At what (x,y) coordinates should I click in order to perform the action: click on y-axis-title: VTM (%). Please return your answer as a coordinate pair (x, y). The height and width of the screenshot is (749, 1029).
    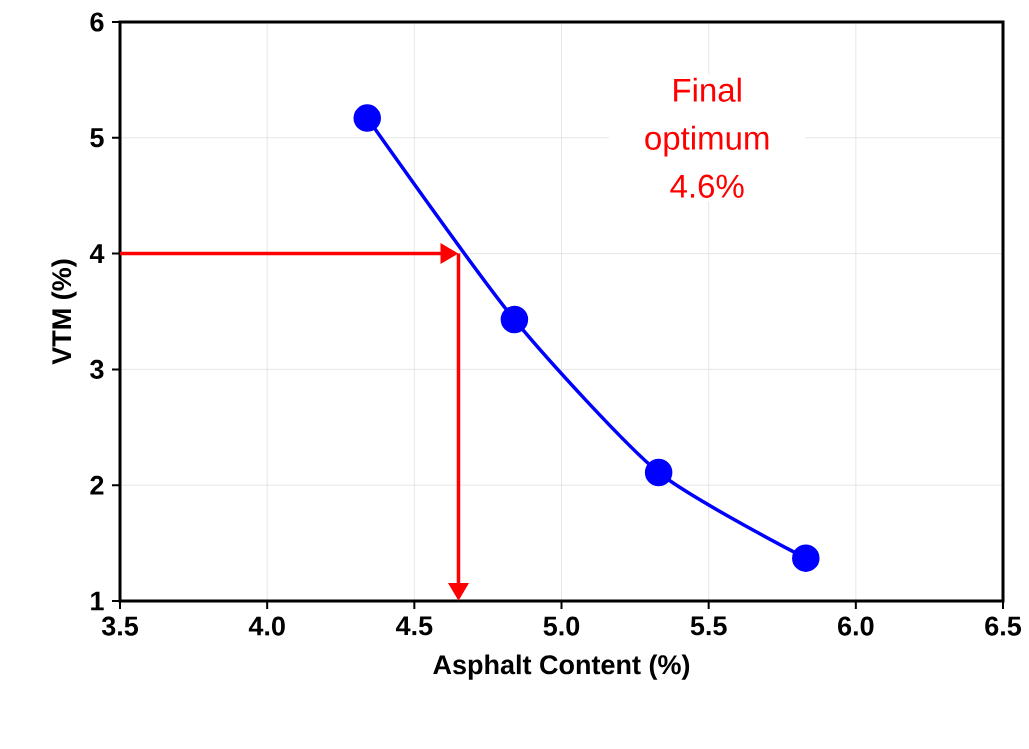
    Looking at the image, I should click on (64, 312).